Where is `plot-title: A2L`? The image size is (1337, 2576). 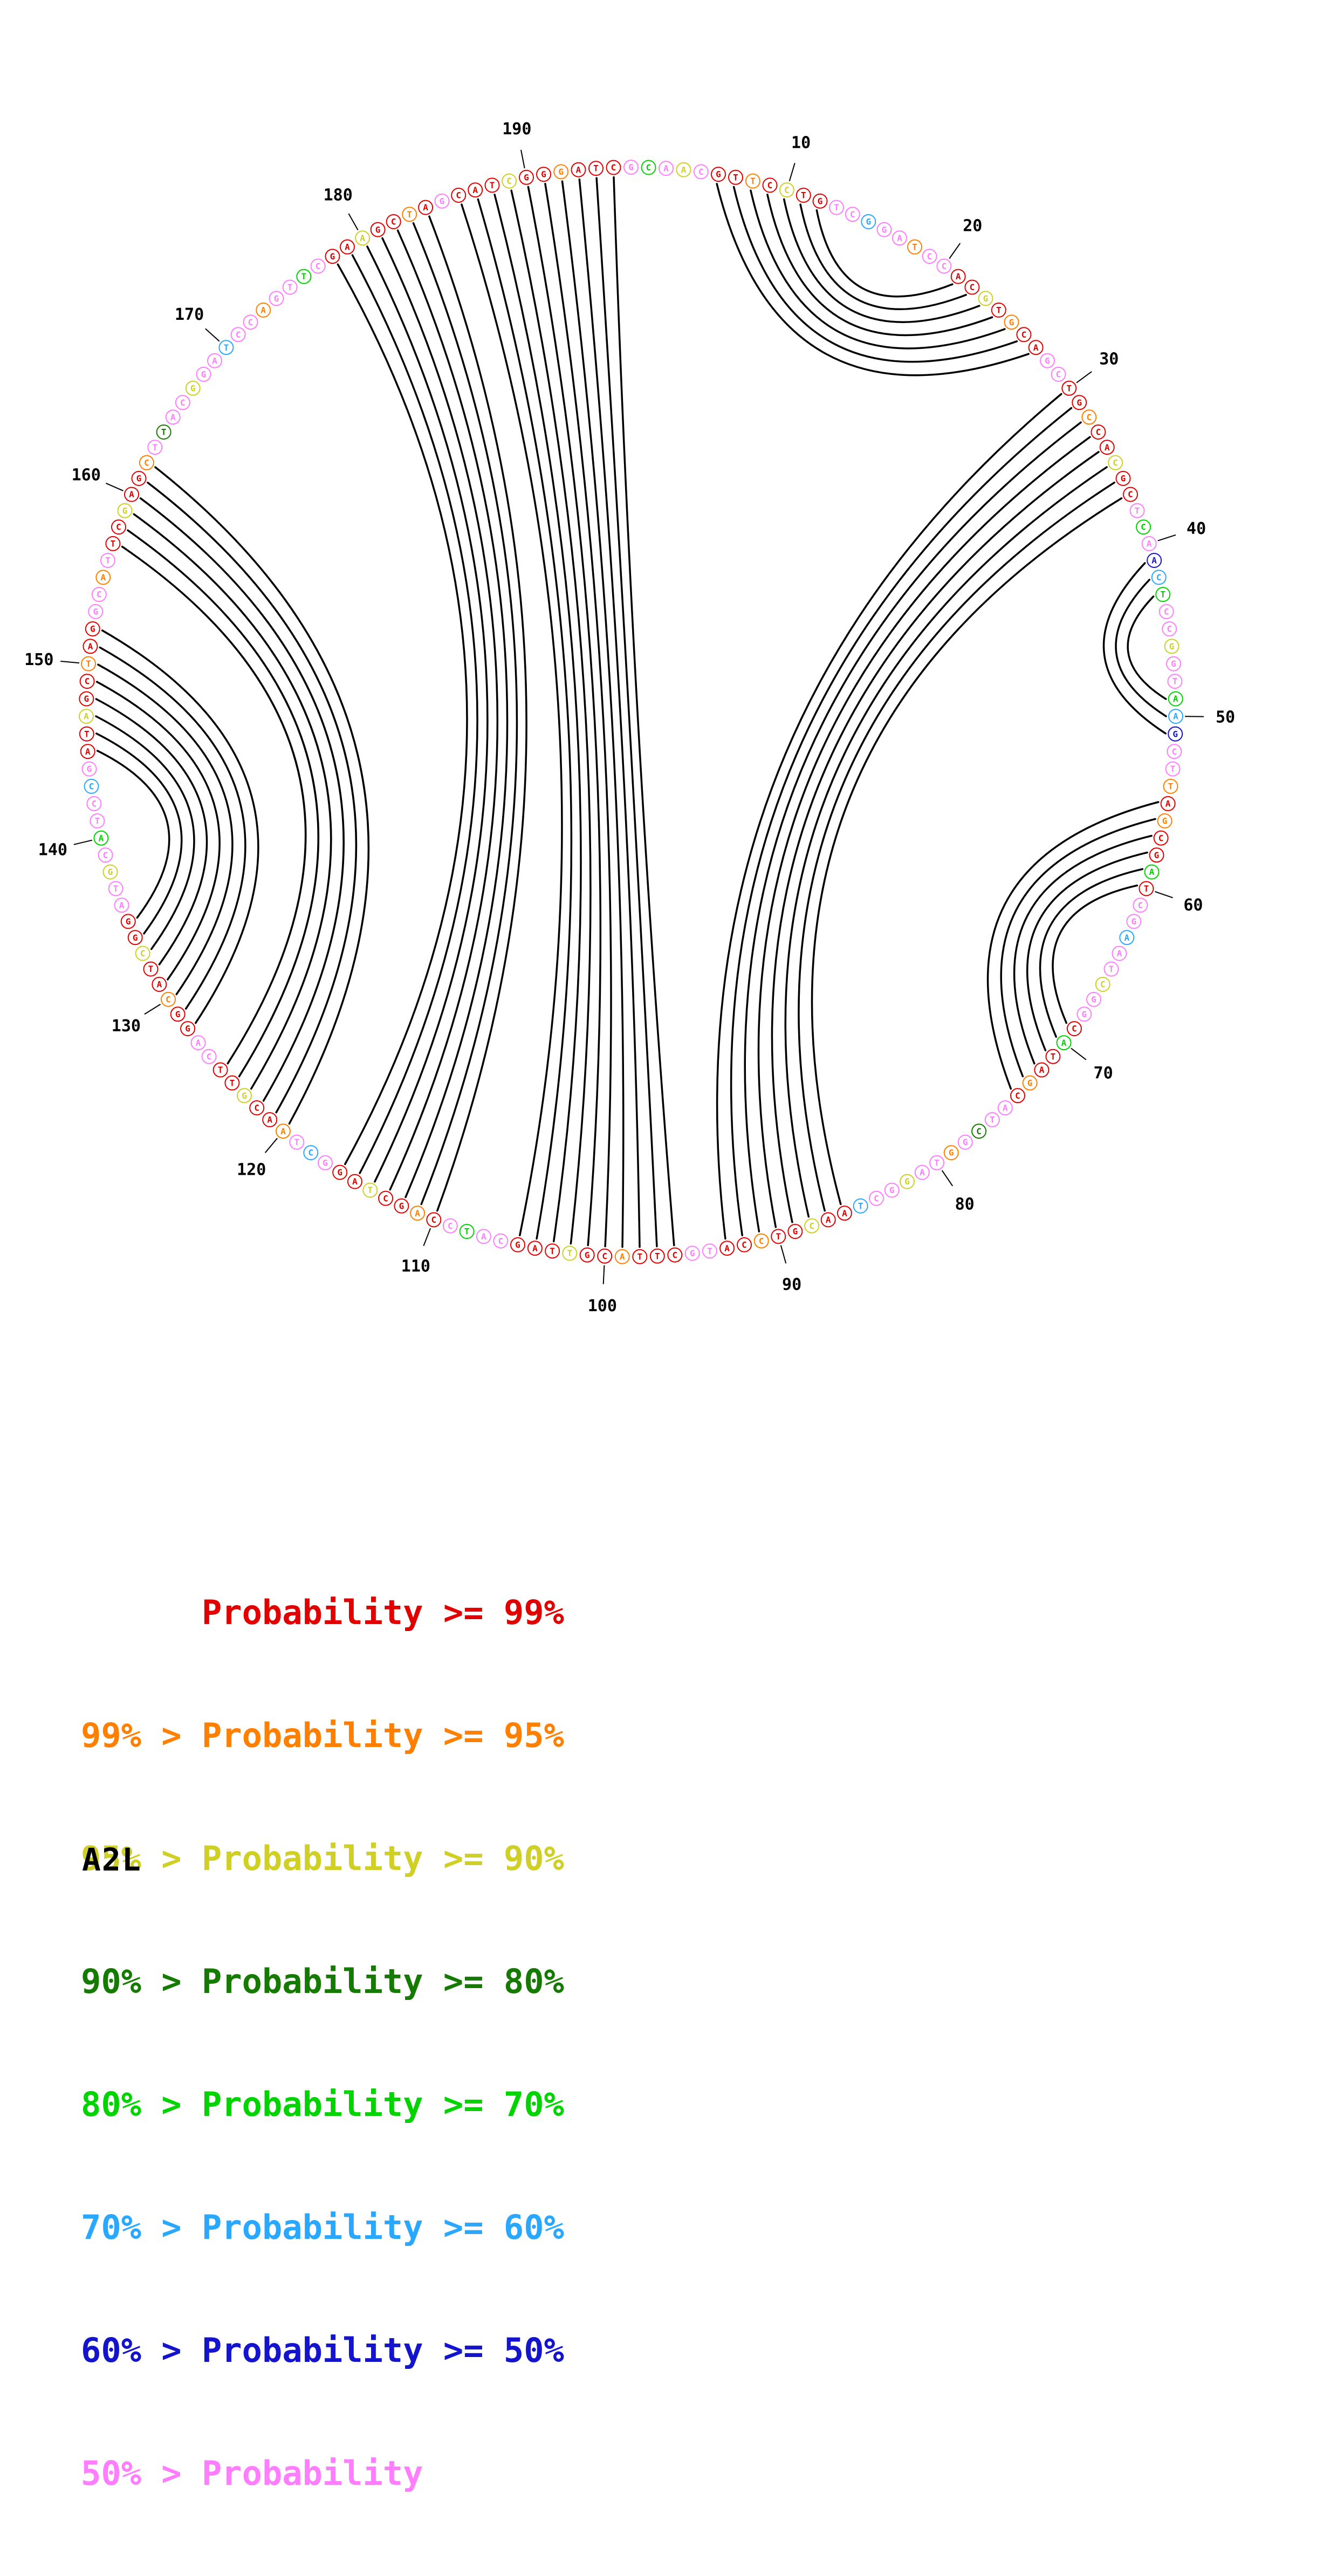
plot-title: A2L is located at coordinates (112, 1860).